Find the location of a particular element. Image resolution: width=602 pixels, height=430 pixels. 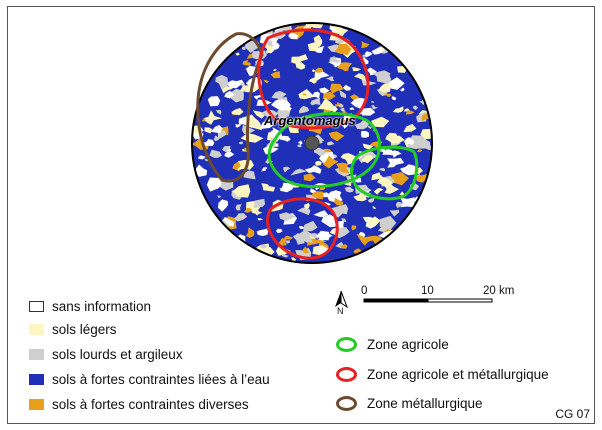

legend-label-sans-information: sans information is located at coordinates (102, 306).